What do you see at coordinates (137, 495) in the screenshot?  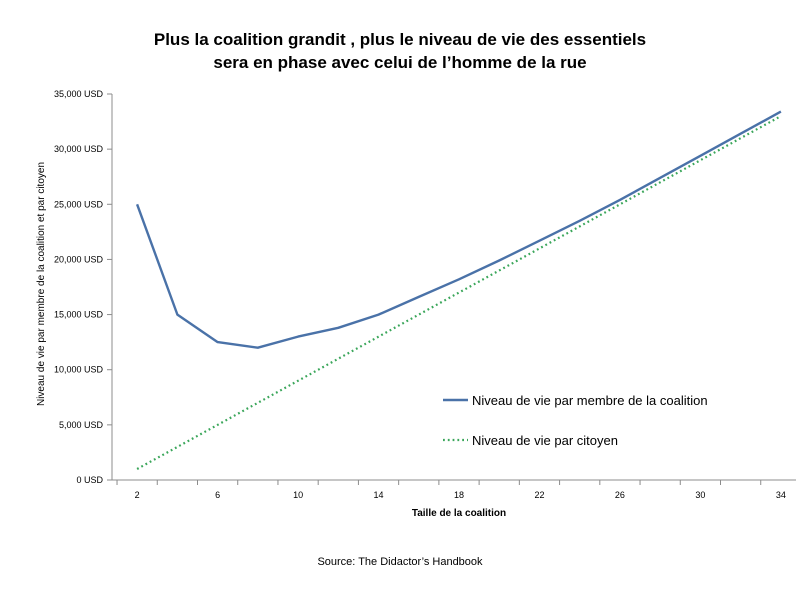 I see `x-tick-label: 2` at bounding box center [137, 495].